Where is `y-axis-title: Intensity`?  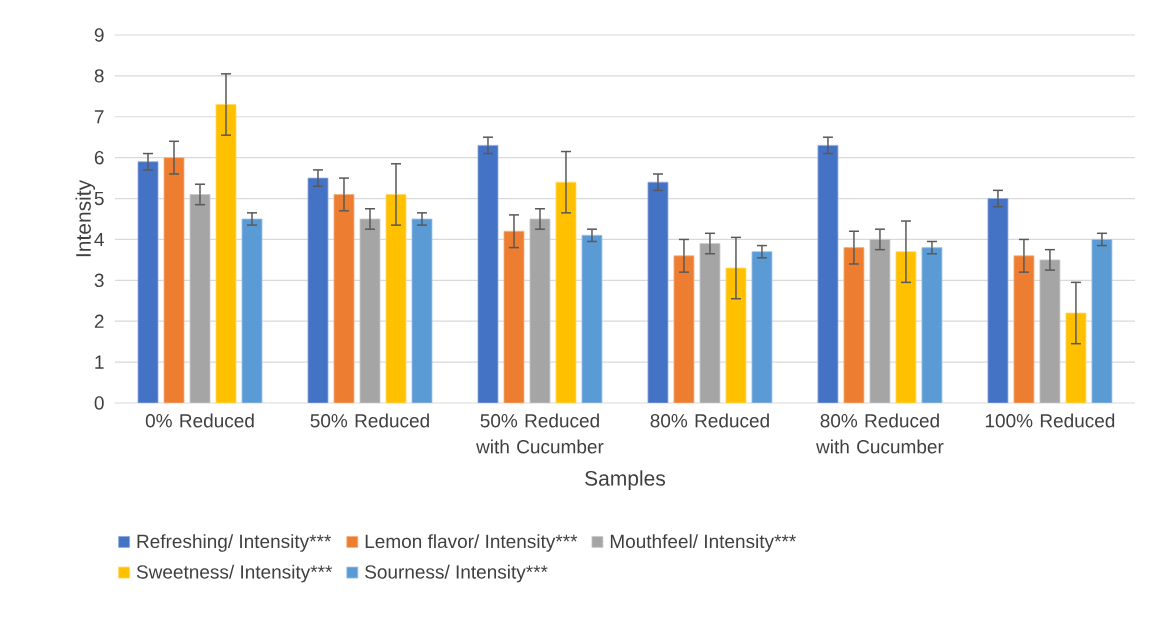
y-axis-title: Intensity is located at coordinates (85, 218).